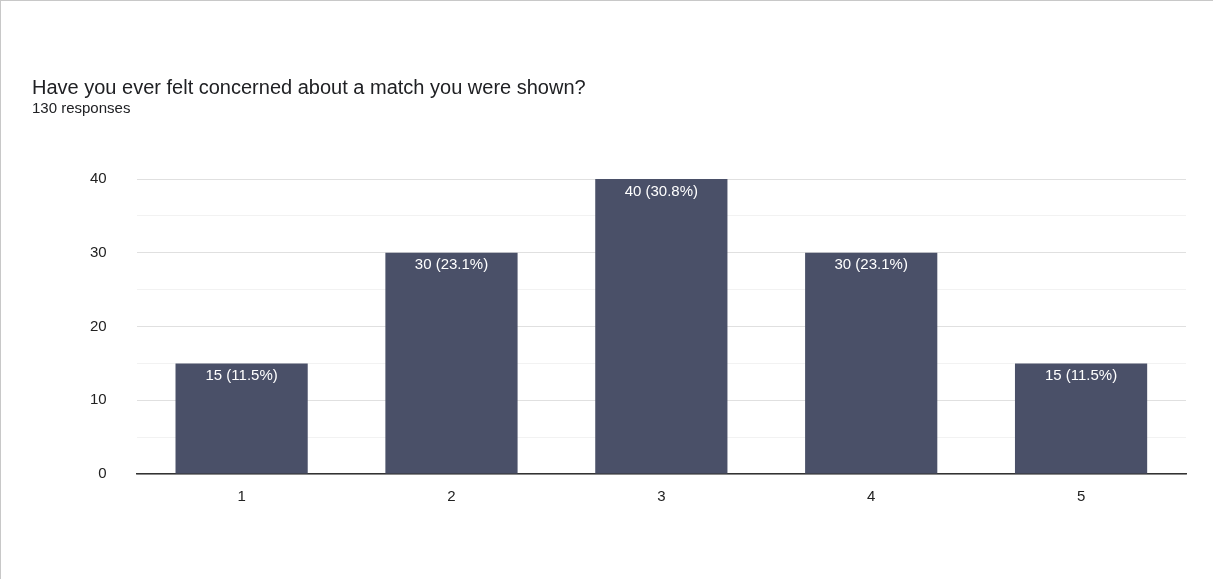 The height and width of the screenshot is (580, 1214). What do you see at coordinates (451, 496) in the screenshot?
I see `x-tick-label: 2` at bounding box center [451, 496].